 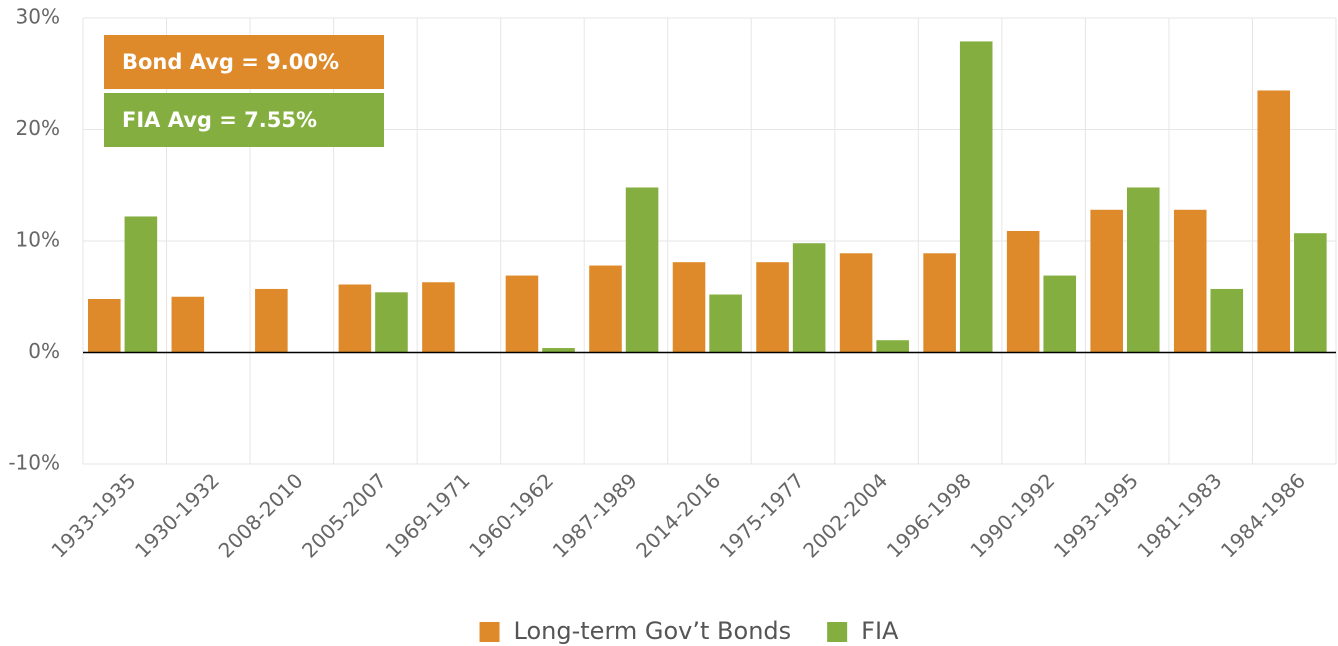 I want to click on x-tick-label: 2014-2016, so click(x=678, y=515).